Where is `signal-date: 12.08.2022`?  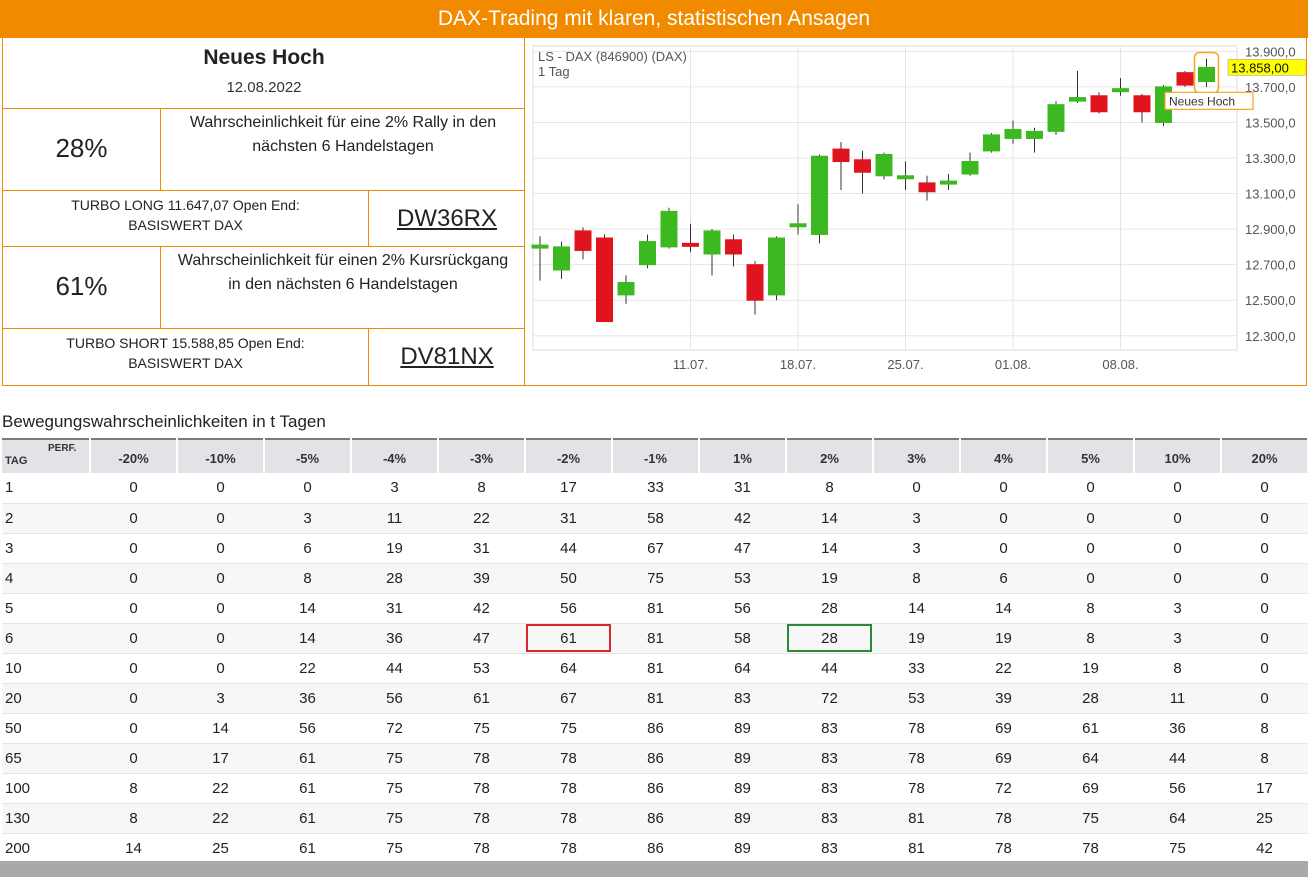
signal-date: 12.08.2022 is located at coordinates (264, 87).